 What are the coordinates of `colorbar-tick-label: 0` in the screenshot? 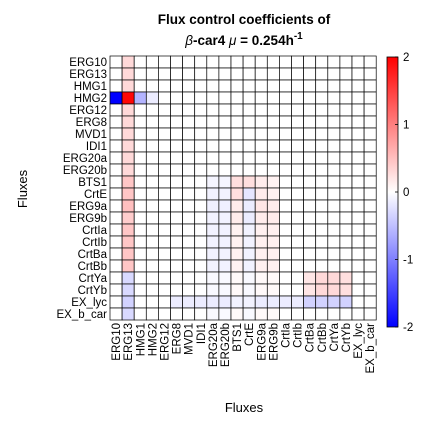 It's located at (406, 193).